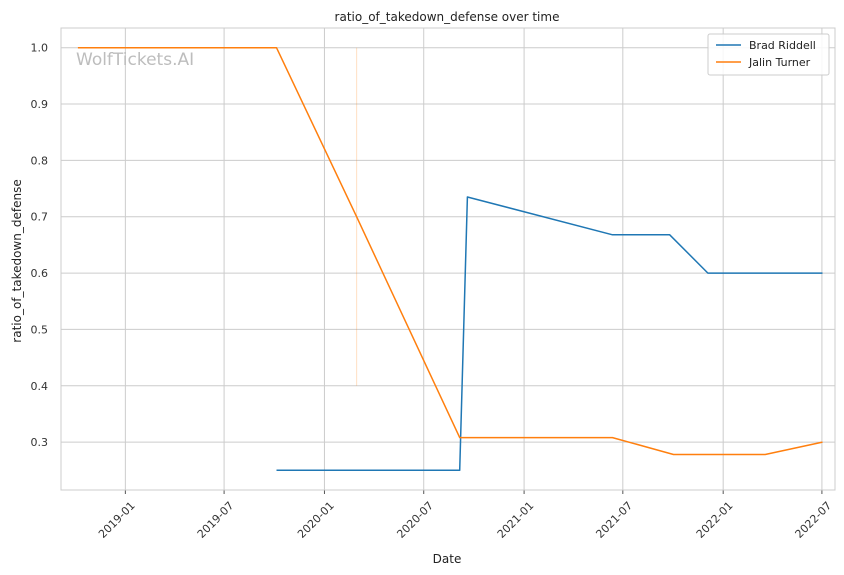 The height and width of the screenshot is (575, 844). I want to click on y-tick-label: 0.3, so click(40, 442).